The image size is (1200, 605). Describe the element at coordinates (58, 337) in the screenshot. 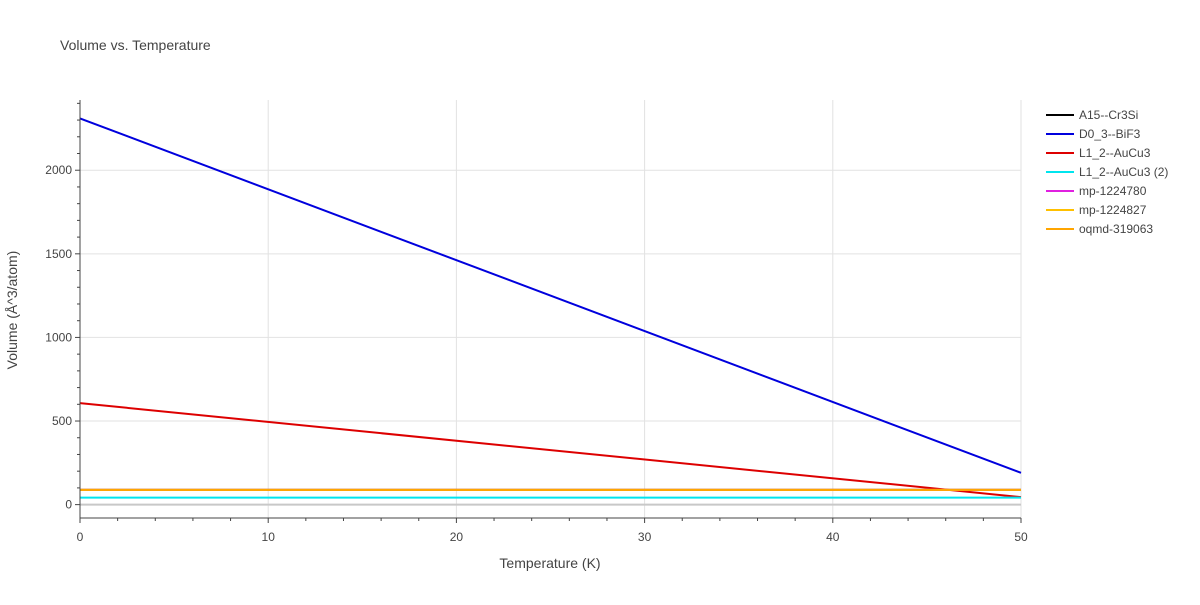

I see `y-tick-label: 1000` at that location.